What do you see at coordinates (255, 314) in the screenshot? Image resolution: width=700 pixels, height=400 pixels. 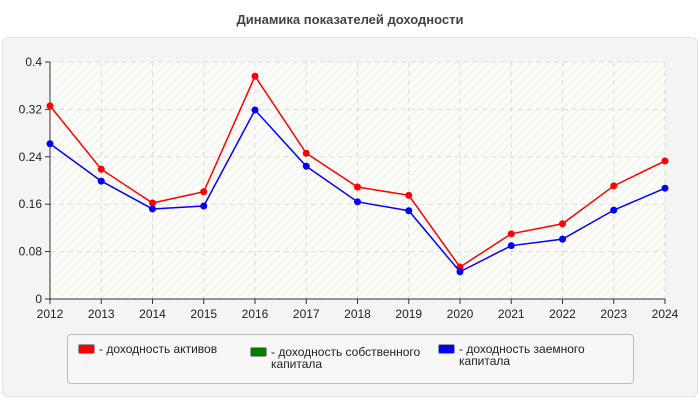 I see `x-tick-label: 2016` at bounding box center [255, 314].